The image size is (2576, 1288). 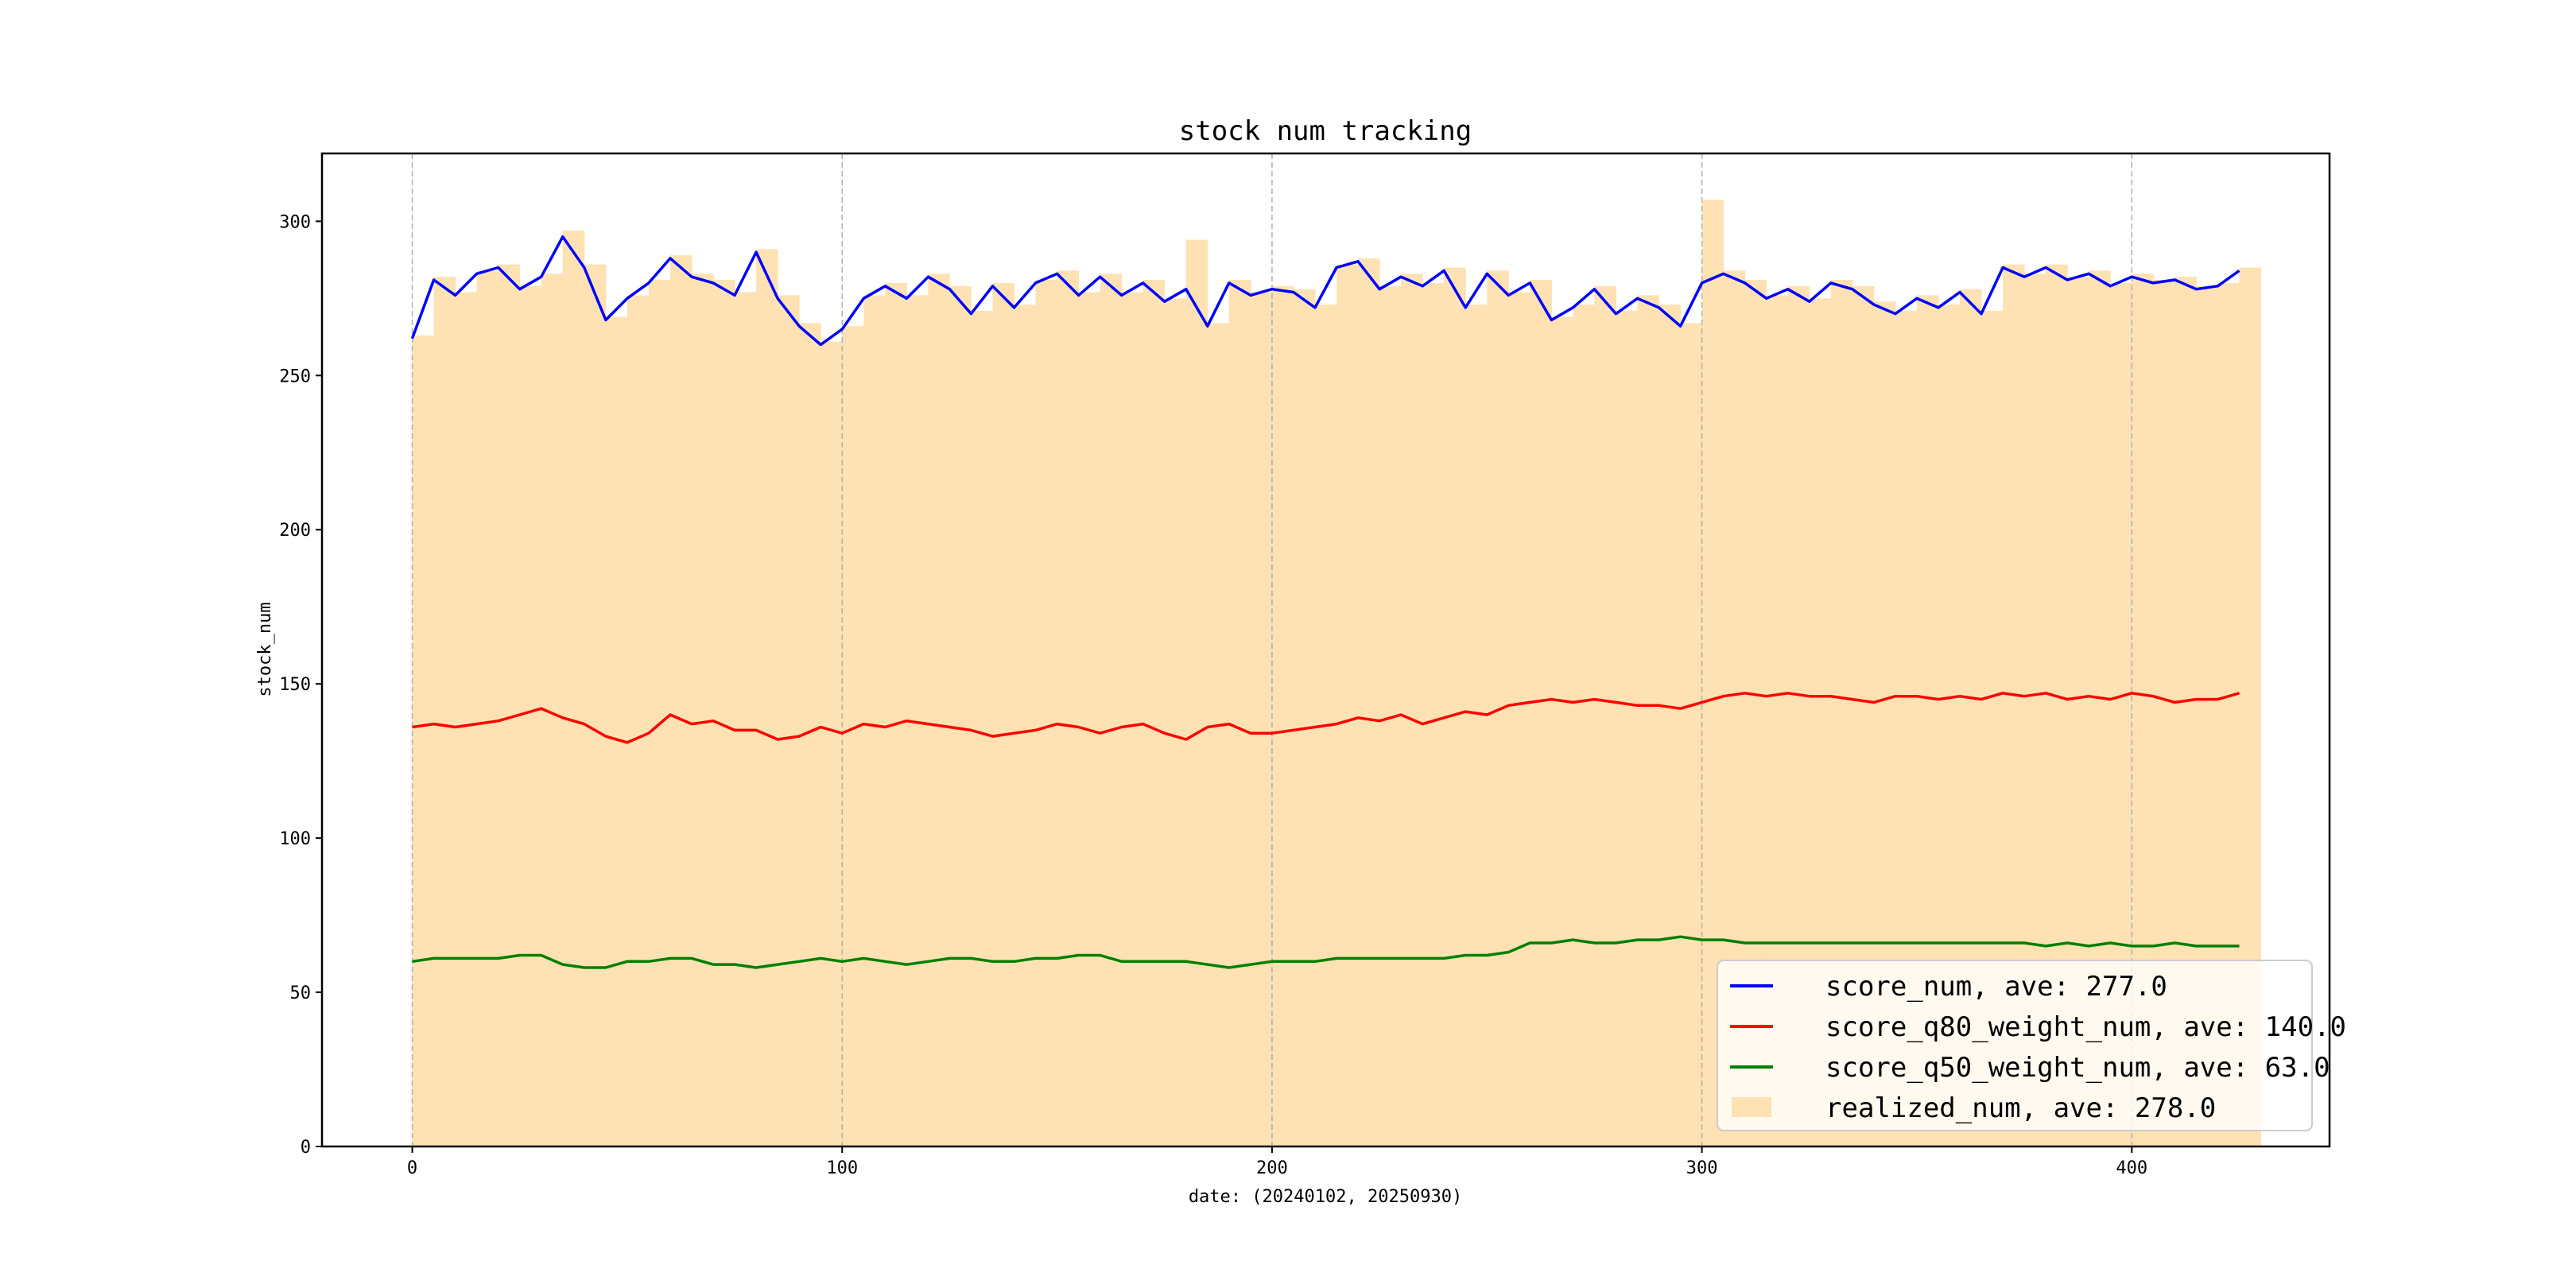 What do you see at coordinates (2078, 1068) in the screenshot?
I see `legend-label: score_q50_weight_num, ave: 63.0` at bounding box center [2078, 1068].